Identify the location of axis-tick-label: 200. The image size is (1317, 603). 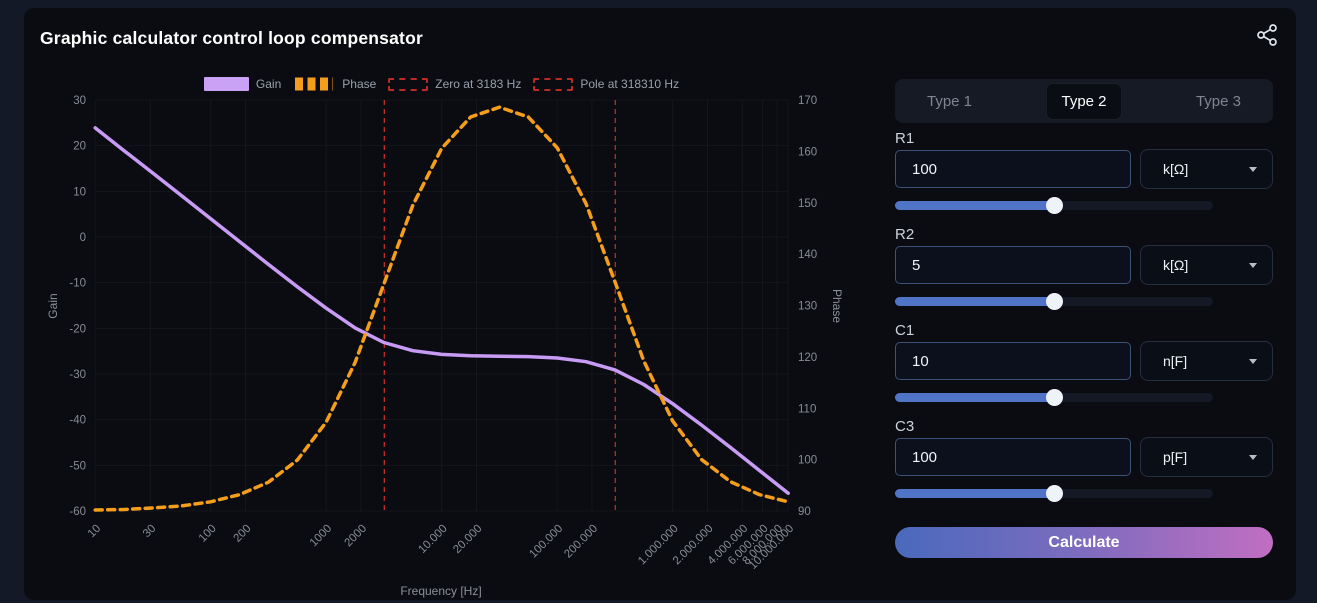
(243, 534).